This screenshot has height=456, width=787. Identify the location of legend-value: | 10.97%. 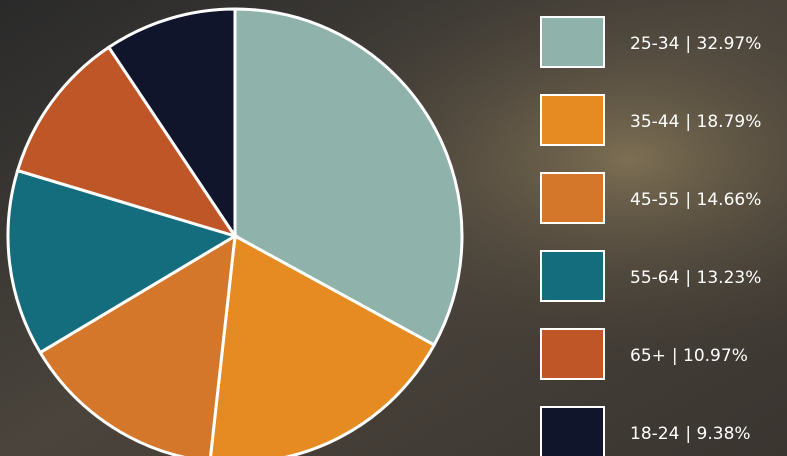
(710, 356).